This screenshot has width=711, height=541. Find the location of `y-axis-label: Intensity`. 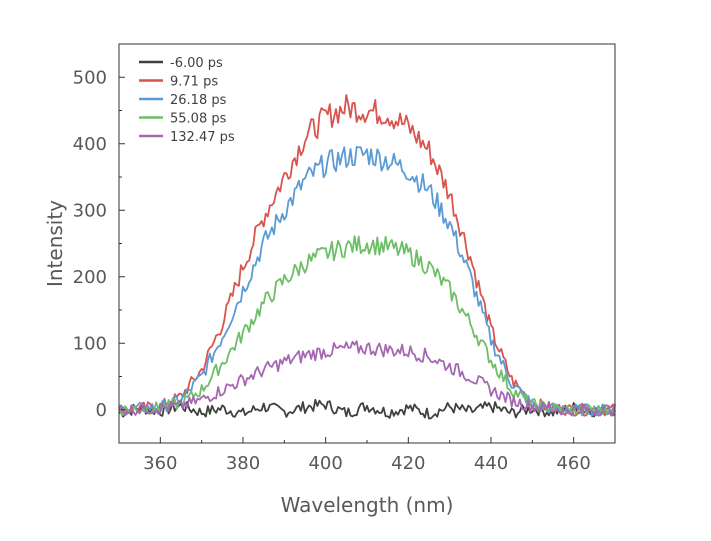

y-axis-label: Intensity is located at coordinates (55, 243).